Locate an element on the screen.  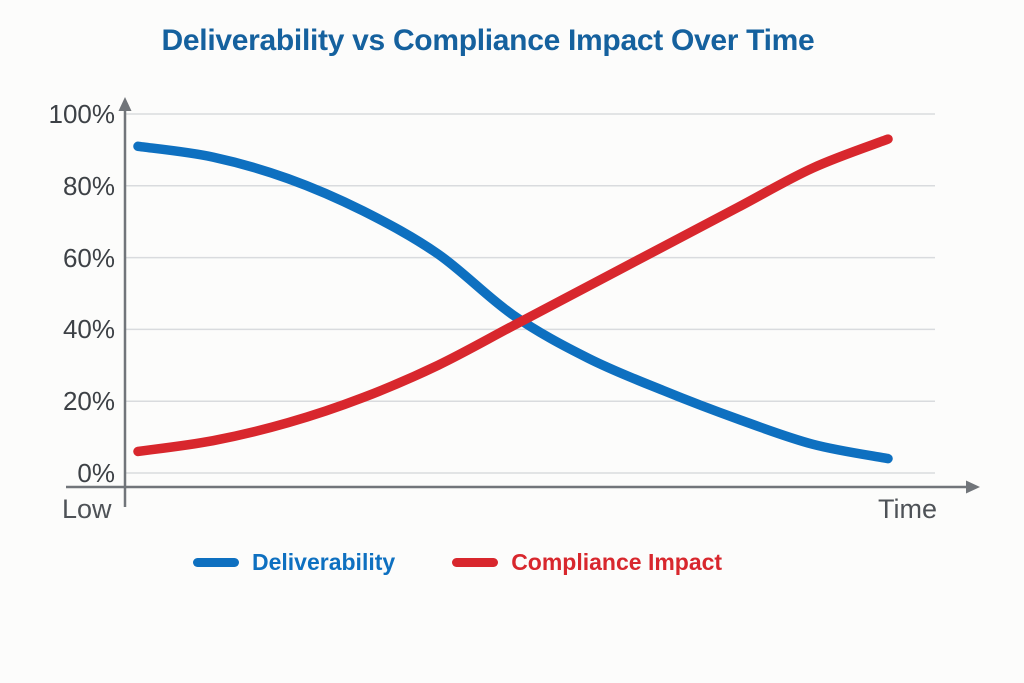
y-axis-arrow-icon is located at coordinates (125, 104).